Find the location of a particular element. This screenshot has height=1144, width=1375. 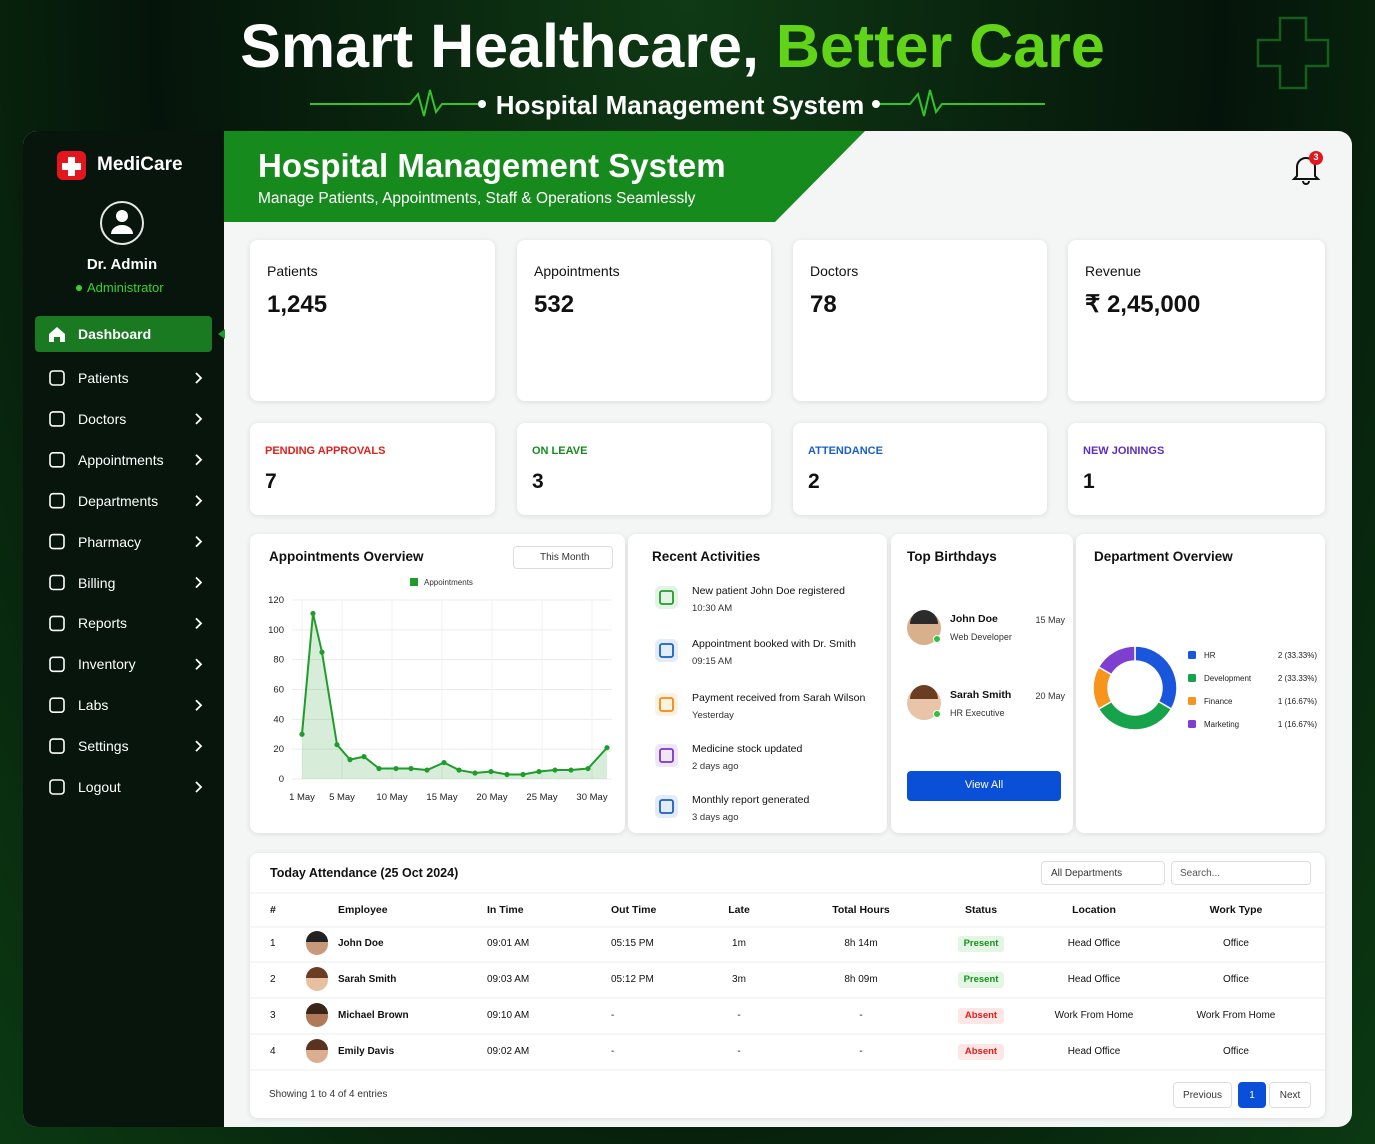

status-badge: Present is located at coordinates (981, 944).